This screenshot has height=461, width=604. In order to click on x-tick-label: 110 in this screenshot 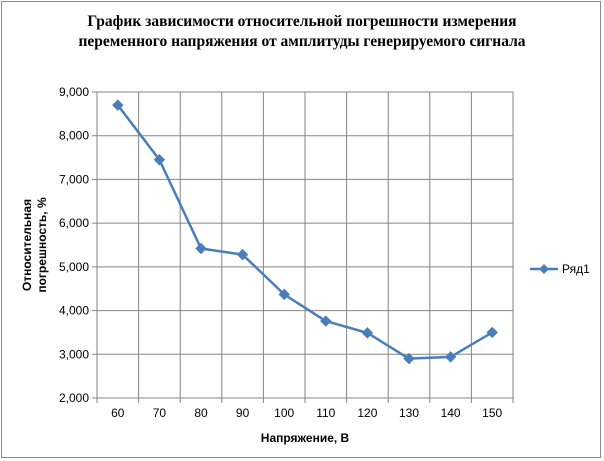, I will do `click(325, 413)`.